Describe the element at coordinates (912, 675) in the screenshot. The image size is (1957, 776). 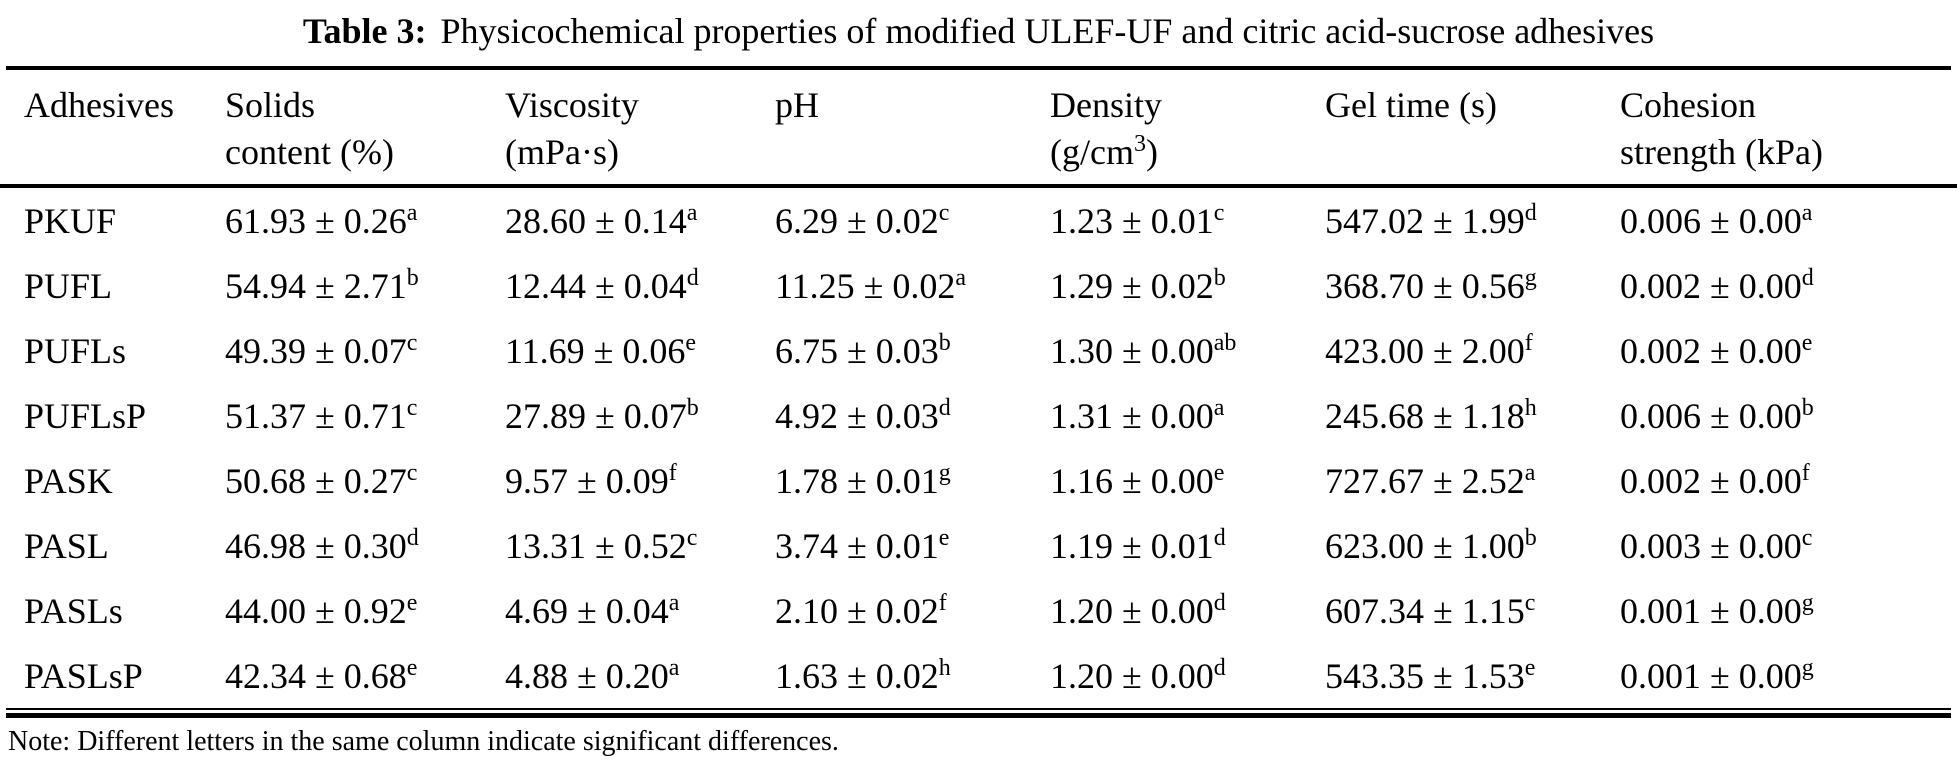
I see `cell-ph: 1.63 ± 0.02h` at that location.